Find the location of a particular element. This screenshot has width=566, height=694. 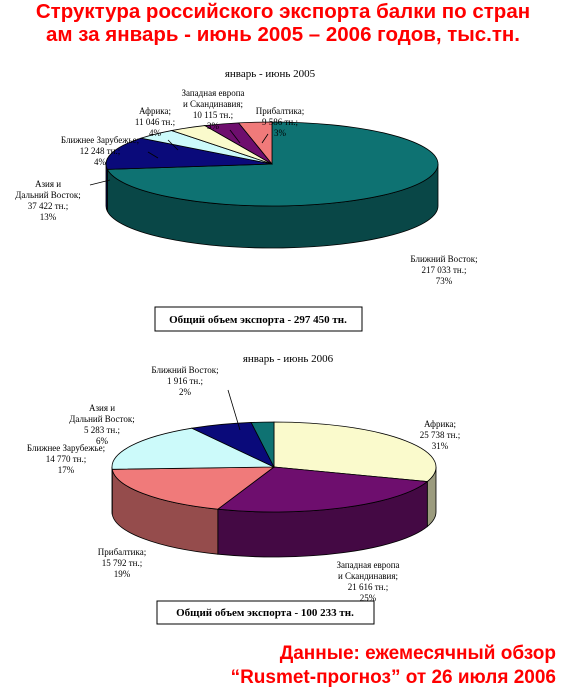

chart-2006-total-box: Общий объем экспорта - 100 233 тн. is located at coordinates (265, 612).